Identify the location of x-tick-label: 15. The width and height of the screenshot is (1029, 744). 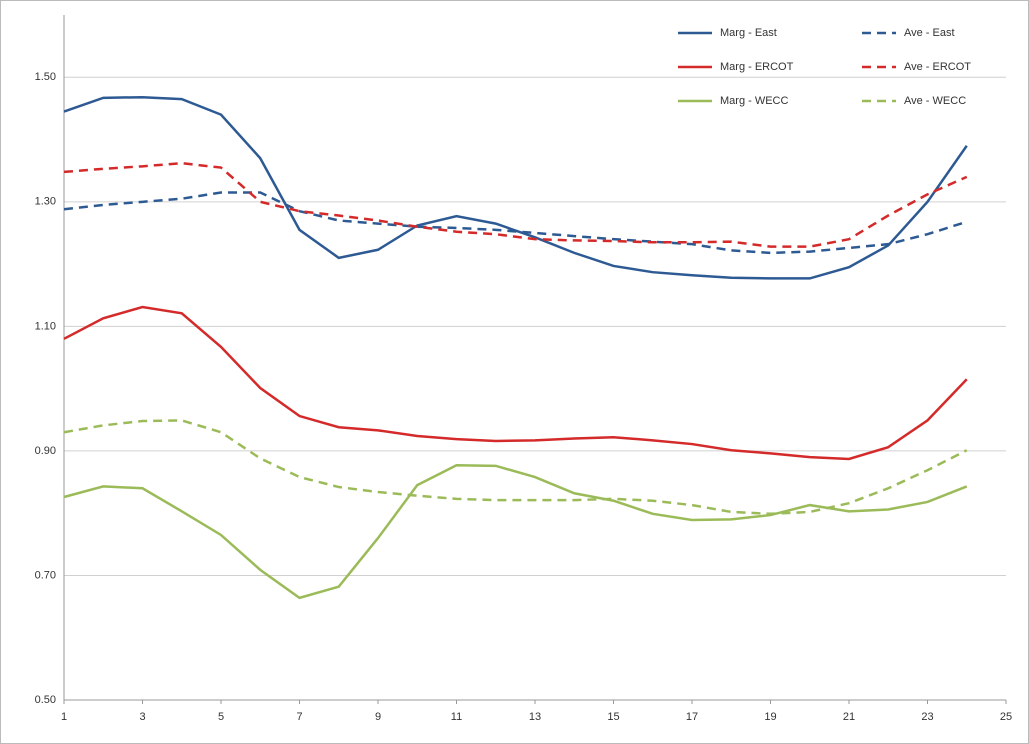
(613, 717).